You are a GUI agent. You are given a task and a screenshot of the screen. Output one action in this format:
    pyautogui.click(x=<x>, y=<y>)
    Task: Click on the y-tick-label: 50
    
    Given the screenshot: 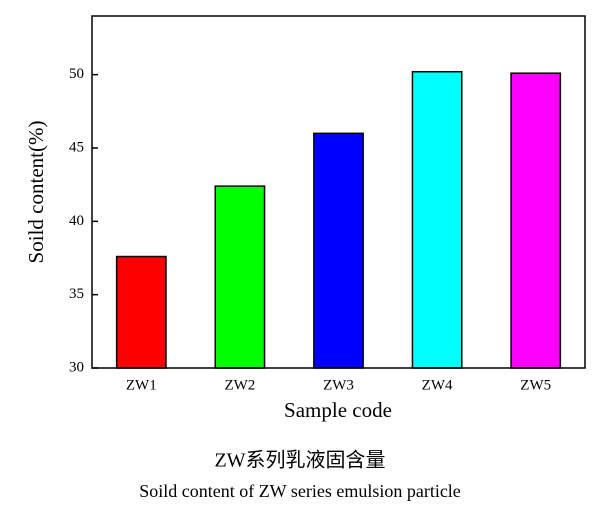 What is the action you would take?
    pyautogui.click(x=76, y=74)
    